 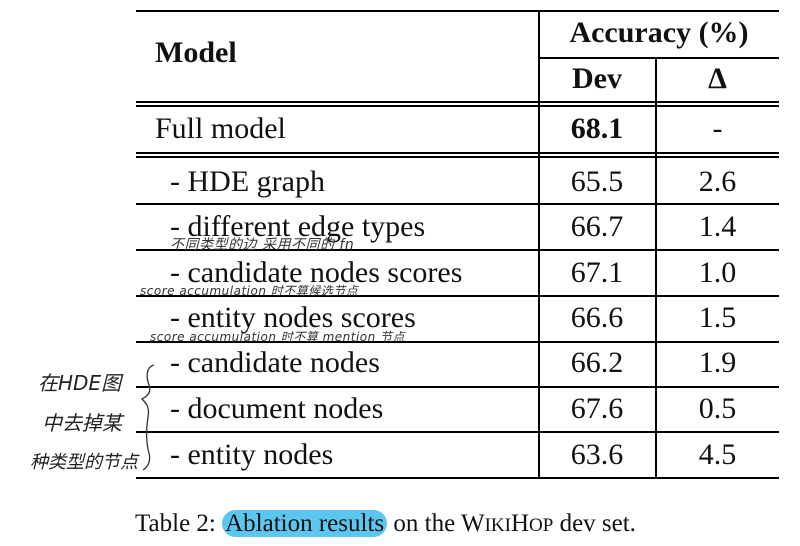 What do you see at coordinates (278, 337) in the screenshot?
I see `handwritten-note-entity-scores: score accumulation 时不算 mention 节点` at bounding box center [278, 337].